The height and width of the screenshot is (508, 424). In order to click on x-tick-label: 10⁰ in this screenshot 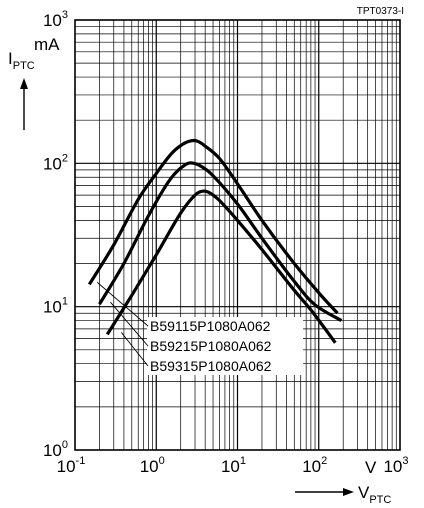, I will do `click(152, 465)`.